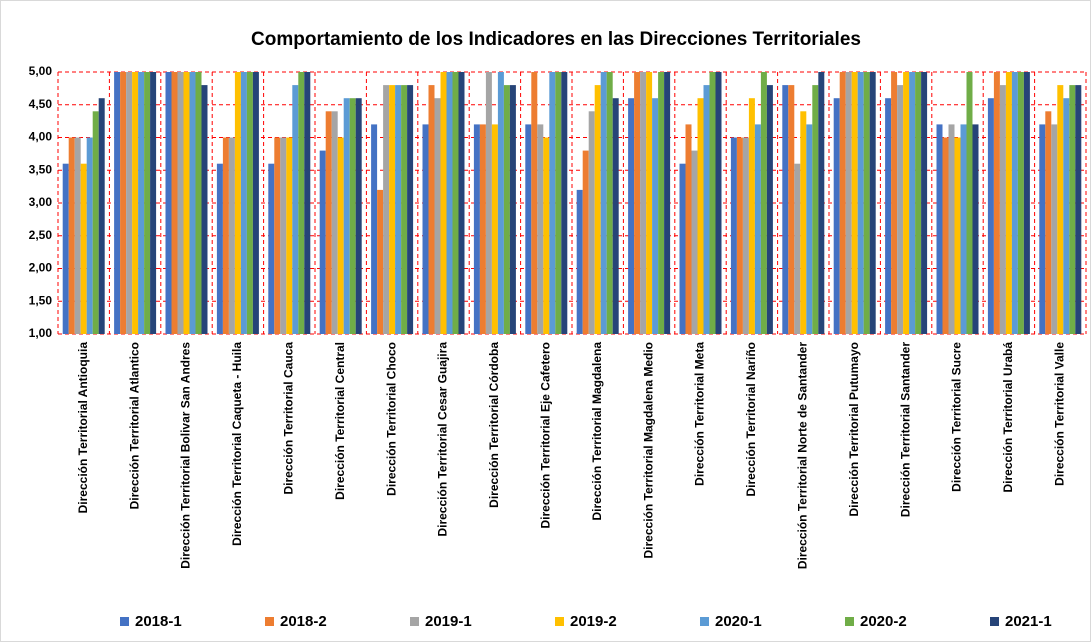 The image size is (1091, 642). Describe the element at coordinates (237, 444) in the screenshot. I see `x-tick-label: Dirección Territorial Caqueta - Huila` at that location.